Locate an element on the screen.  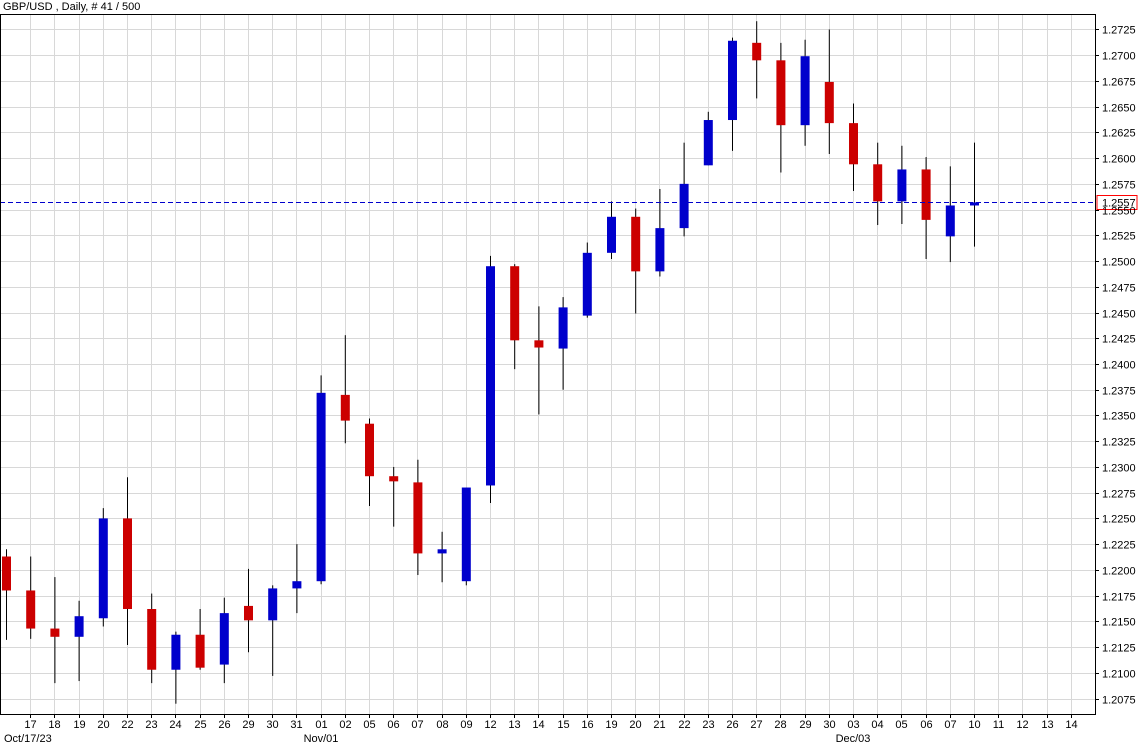
x-tick-label: 10 is located at coordinates (974, 725).